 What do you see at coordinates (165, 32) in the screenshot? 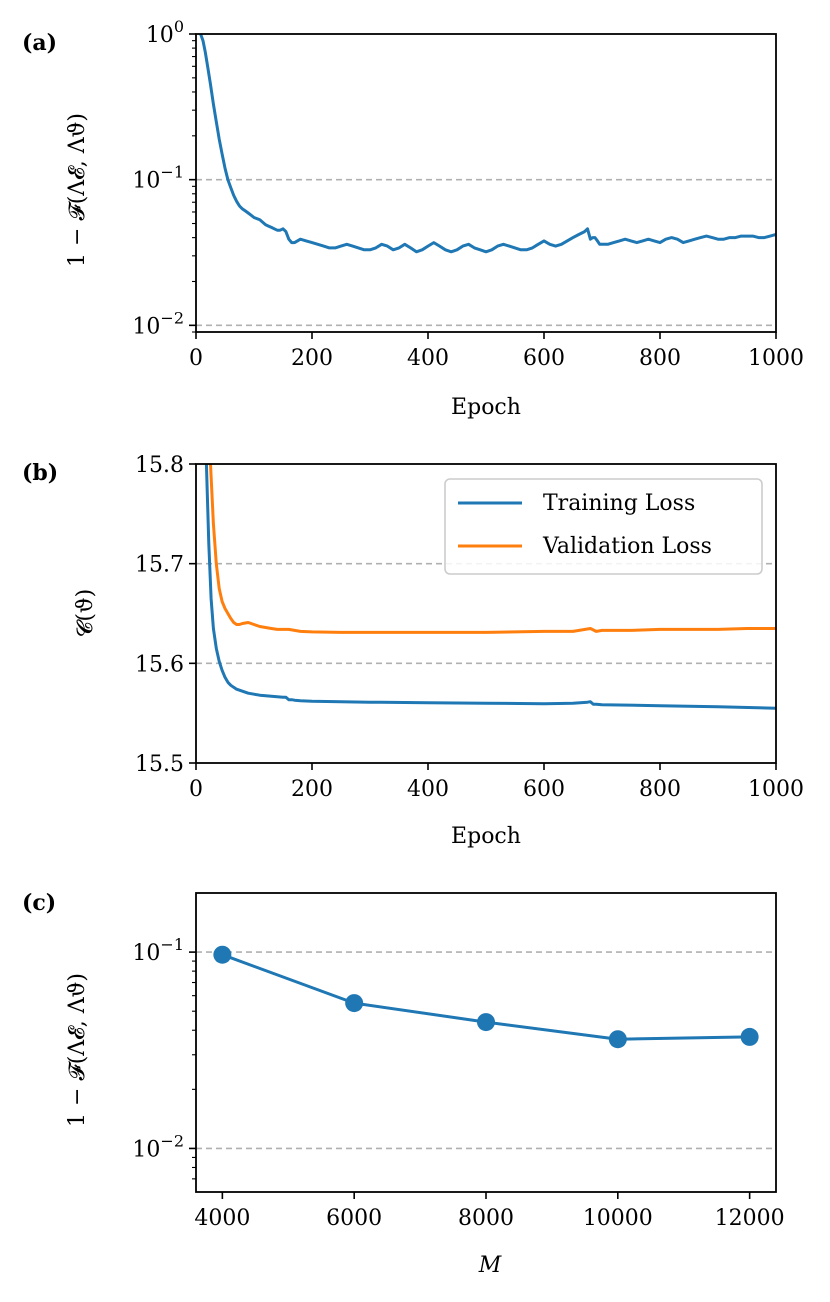
I see `panel-a-ytick-label: 10⁰` at bounding box center [165, 32].